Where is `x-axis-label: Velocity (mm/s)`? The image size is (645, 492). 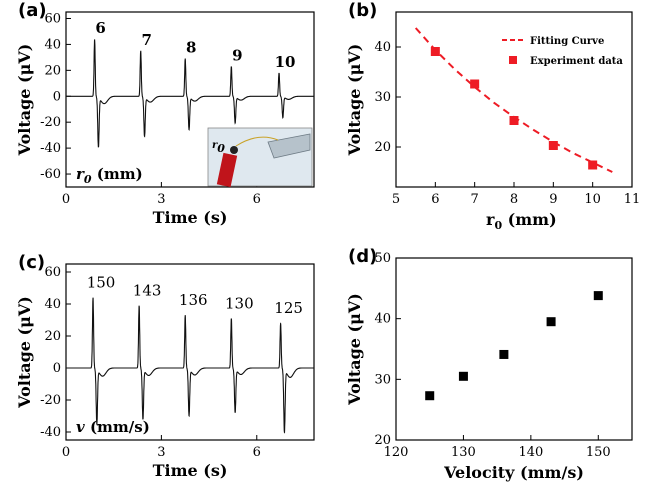 x-axis-label: Velocity (mm/s) is located at coordinates (513, 472).